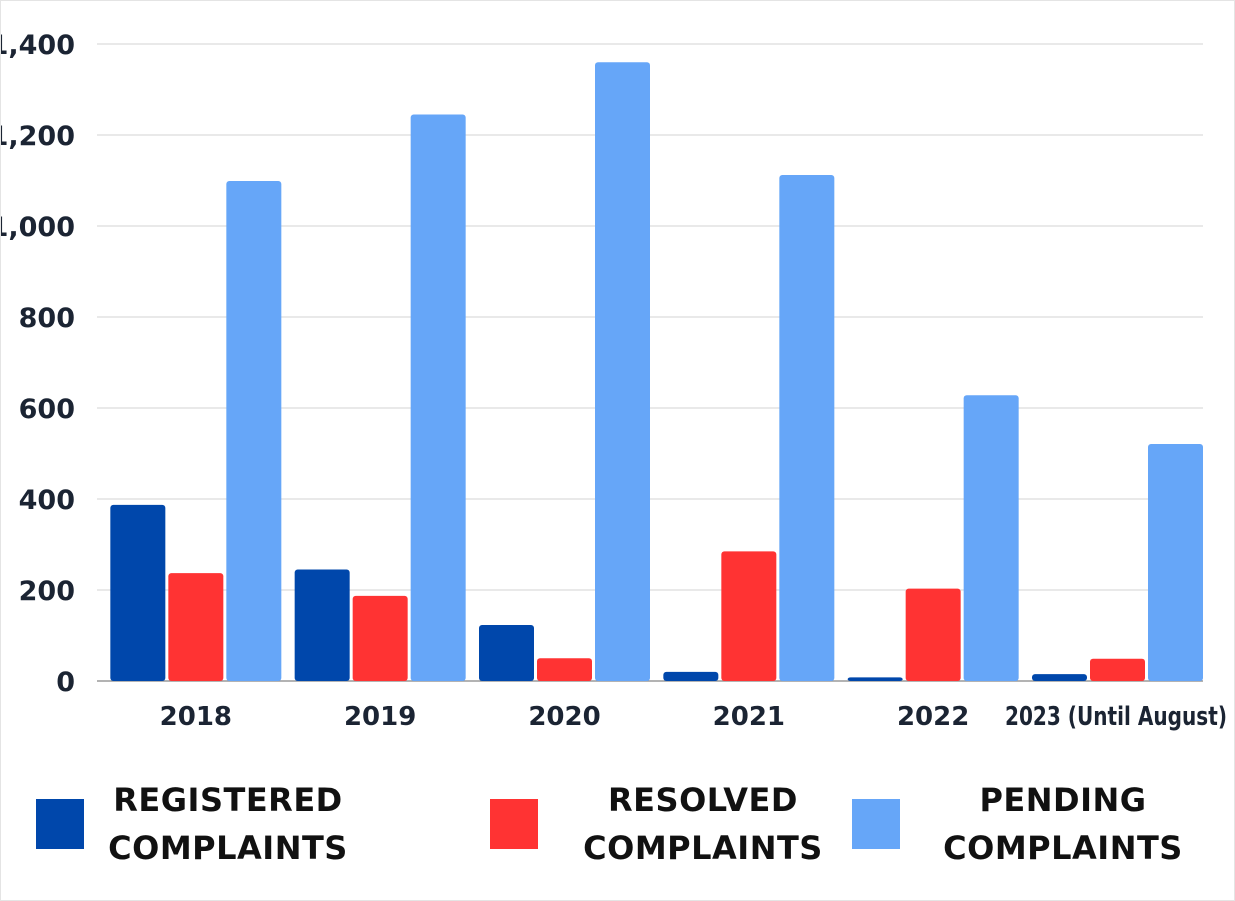 The image size is (1235, 901). Describe the element at coordinates (876, 824) in the screenshot. I see `legend-swatch-pending` at that location.